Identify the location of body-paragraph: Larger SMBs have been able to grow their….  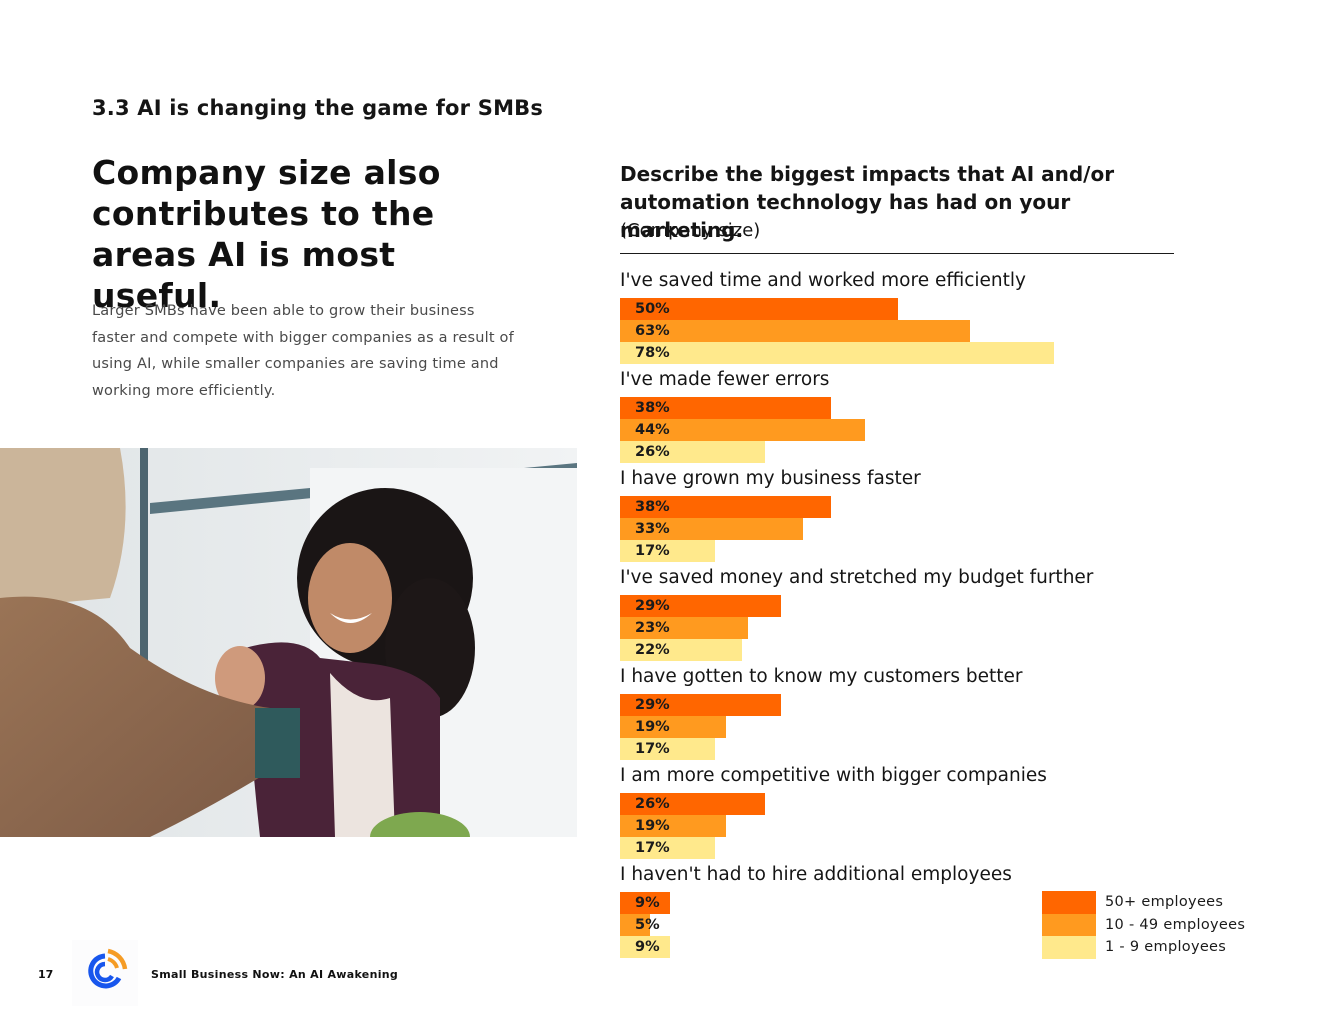
(303, 351).